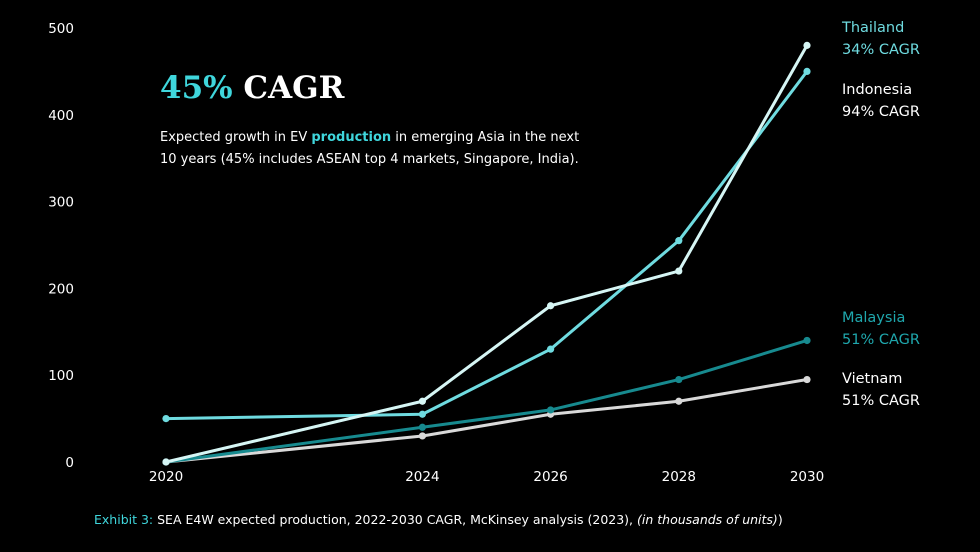 This screenshot has height=552, width=980. Describe the element at coordinates (807, 45) in the screenshot. I see `data-point-thailand-2030` at that location.